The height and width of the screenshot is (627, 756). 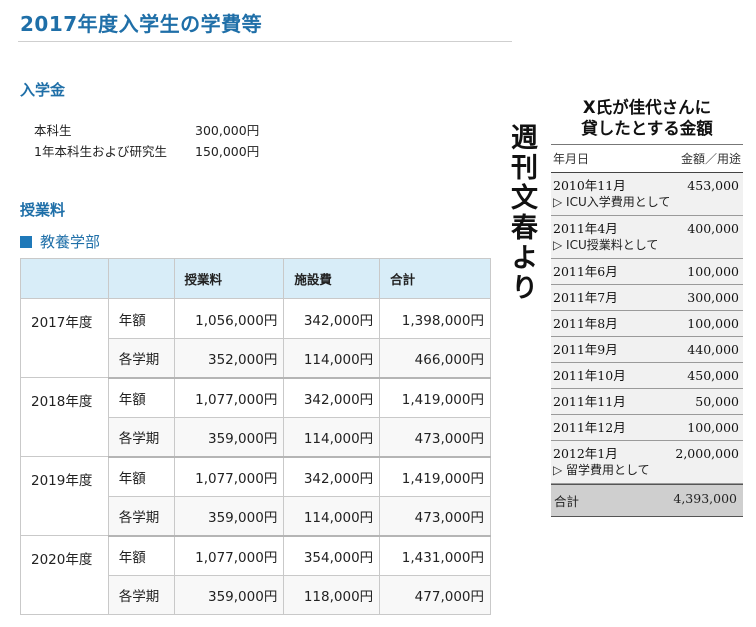 I want to click on table-row: 2020年度 年額 1,077,000円 354,000円 1,431,000円, so click(x=255, y=575).